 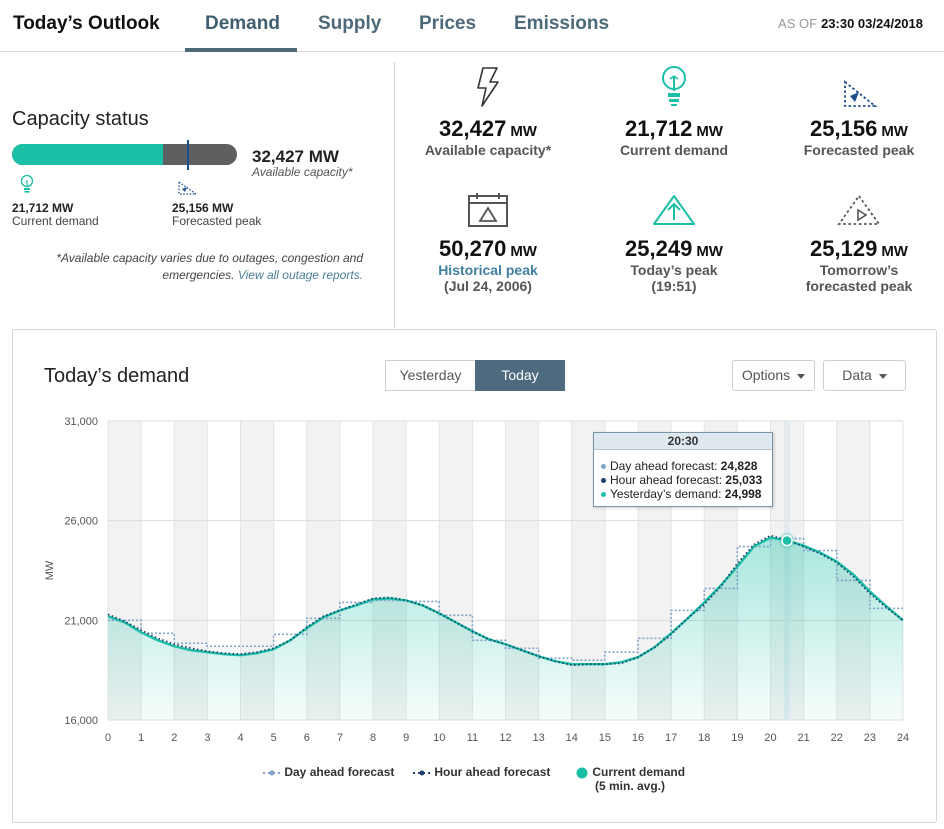 I want to click on stat-value: 21,712, so click(x=659, y=128).